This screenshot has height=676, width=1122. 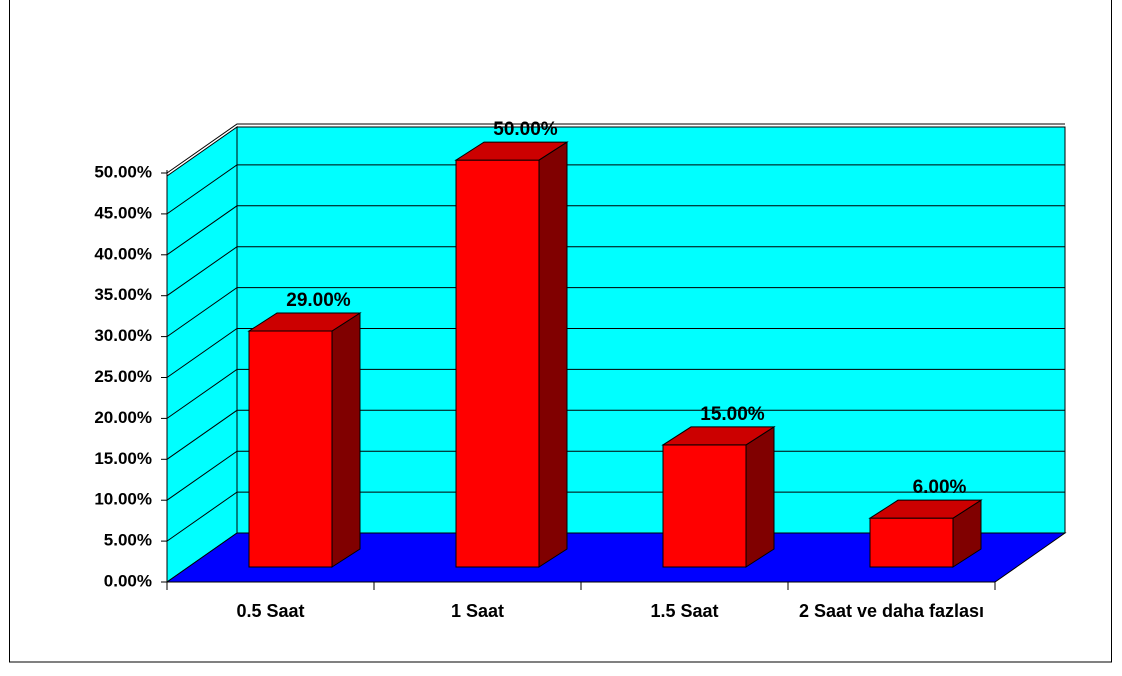 I want to click on value-label: 50.00%, so click(x=525, y=129).